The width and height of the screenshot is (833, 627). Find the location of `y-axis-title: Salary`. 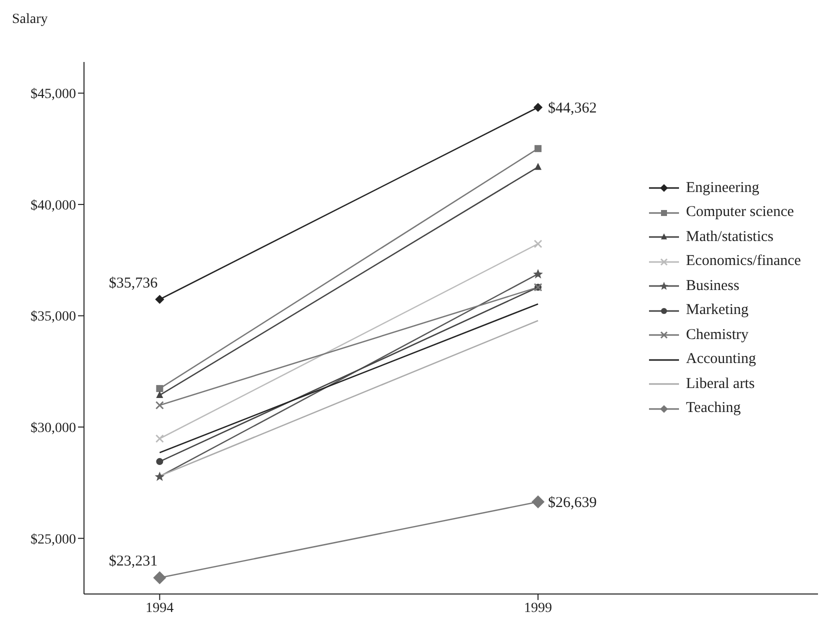

y-axis-title: Salary is located at coordinates (30, 20).